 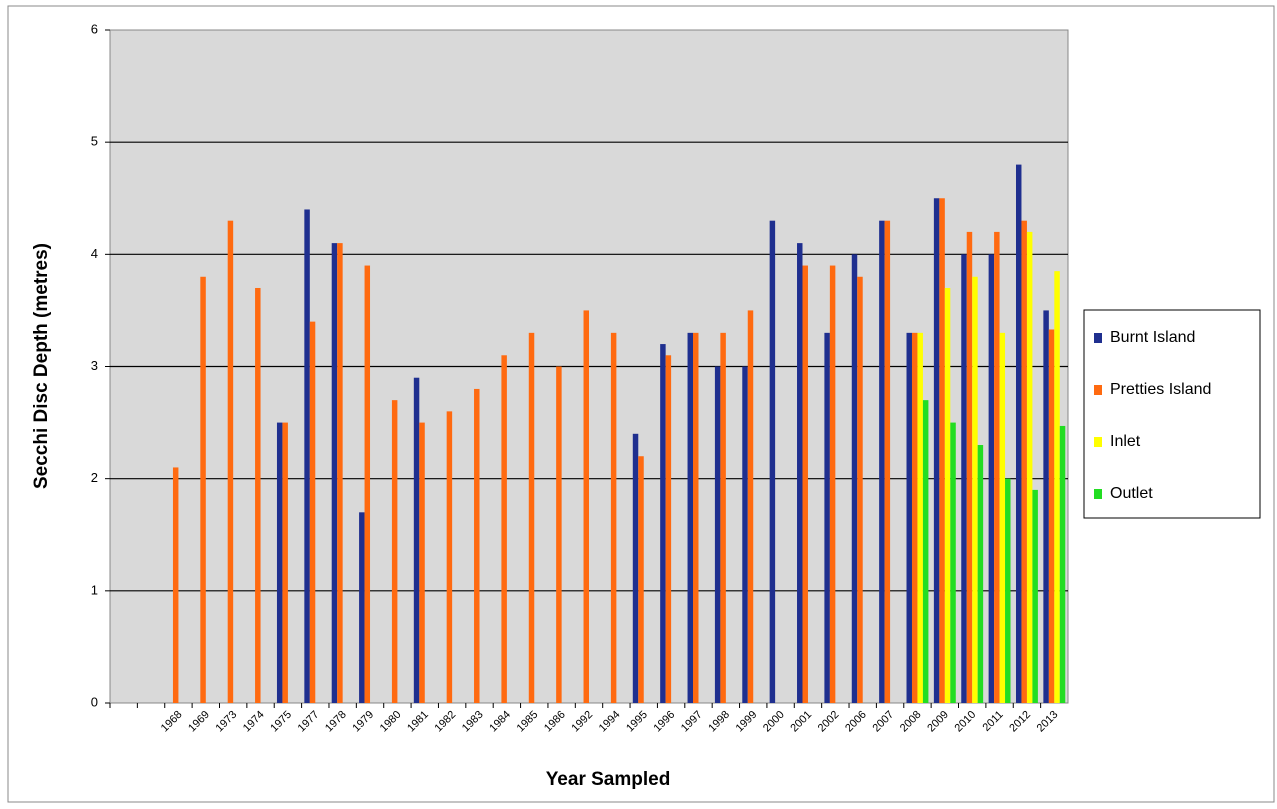 What do you see at coordinates (94, 28) in the screenshot?
I see `y-tick-label: 6` at bounding box center [94, 28].